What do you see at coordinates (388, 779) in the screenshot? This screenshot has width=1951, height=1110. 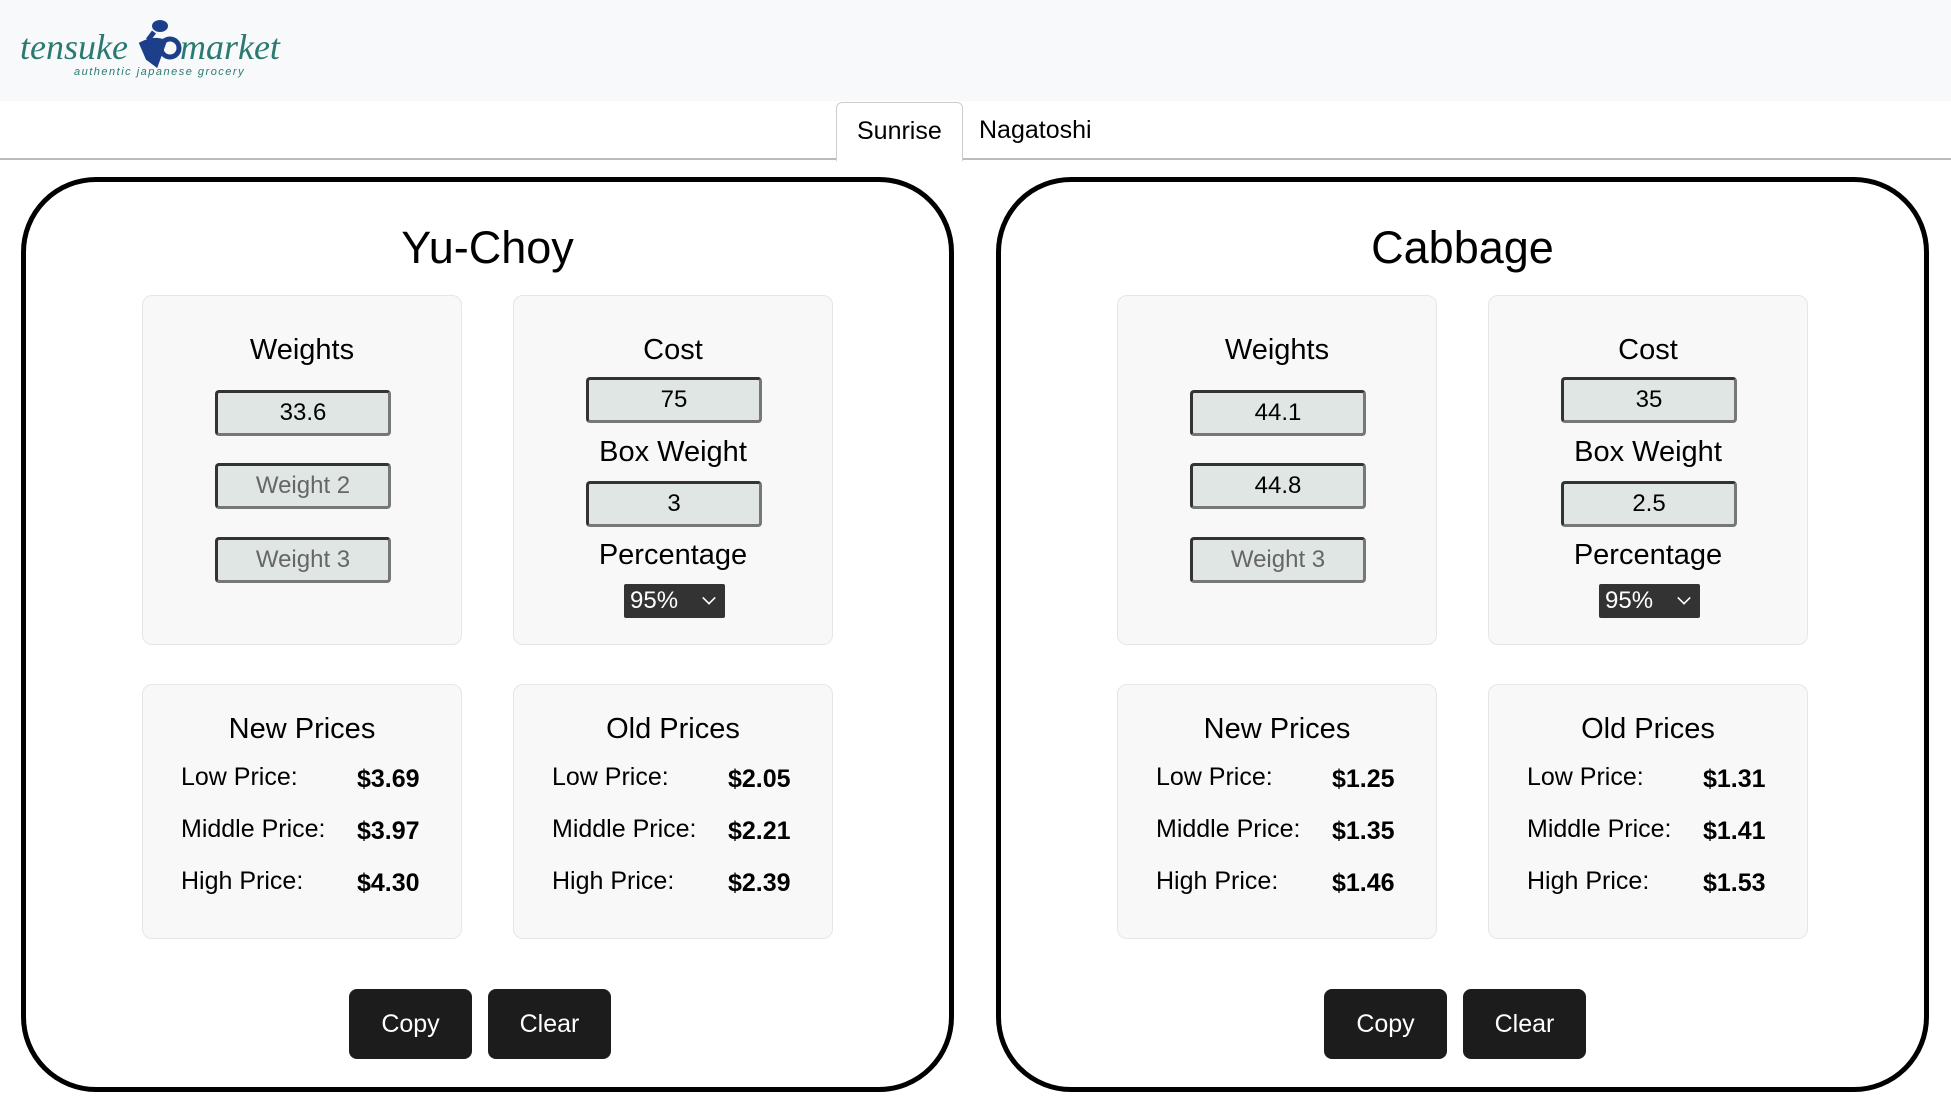 I see `new-low-price: $3.69` at bounding box center [388, 779].